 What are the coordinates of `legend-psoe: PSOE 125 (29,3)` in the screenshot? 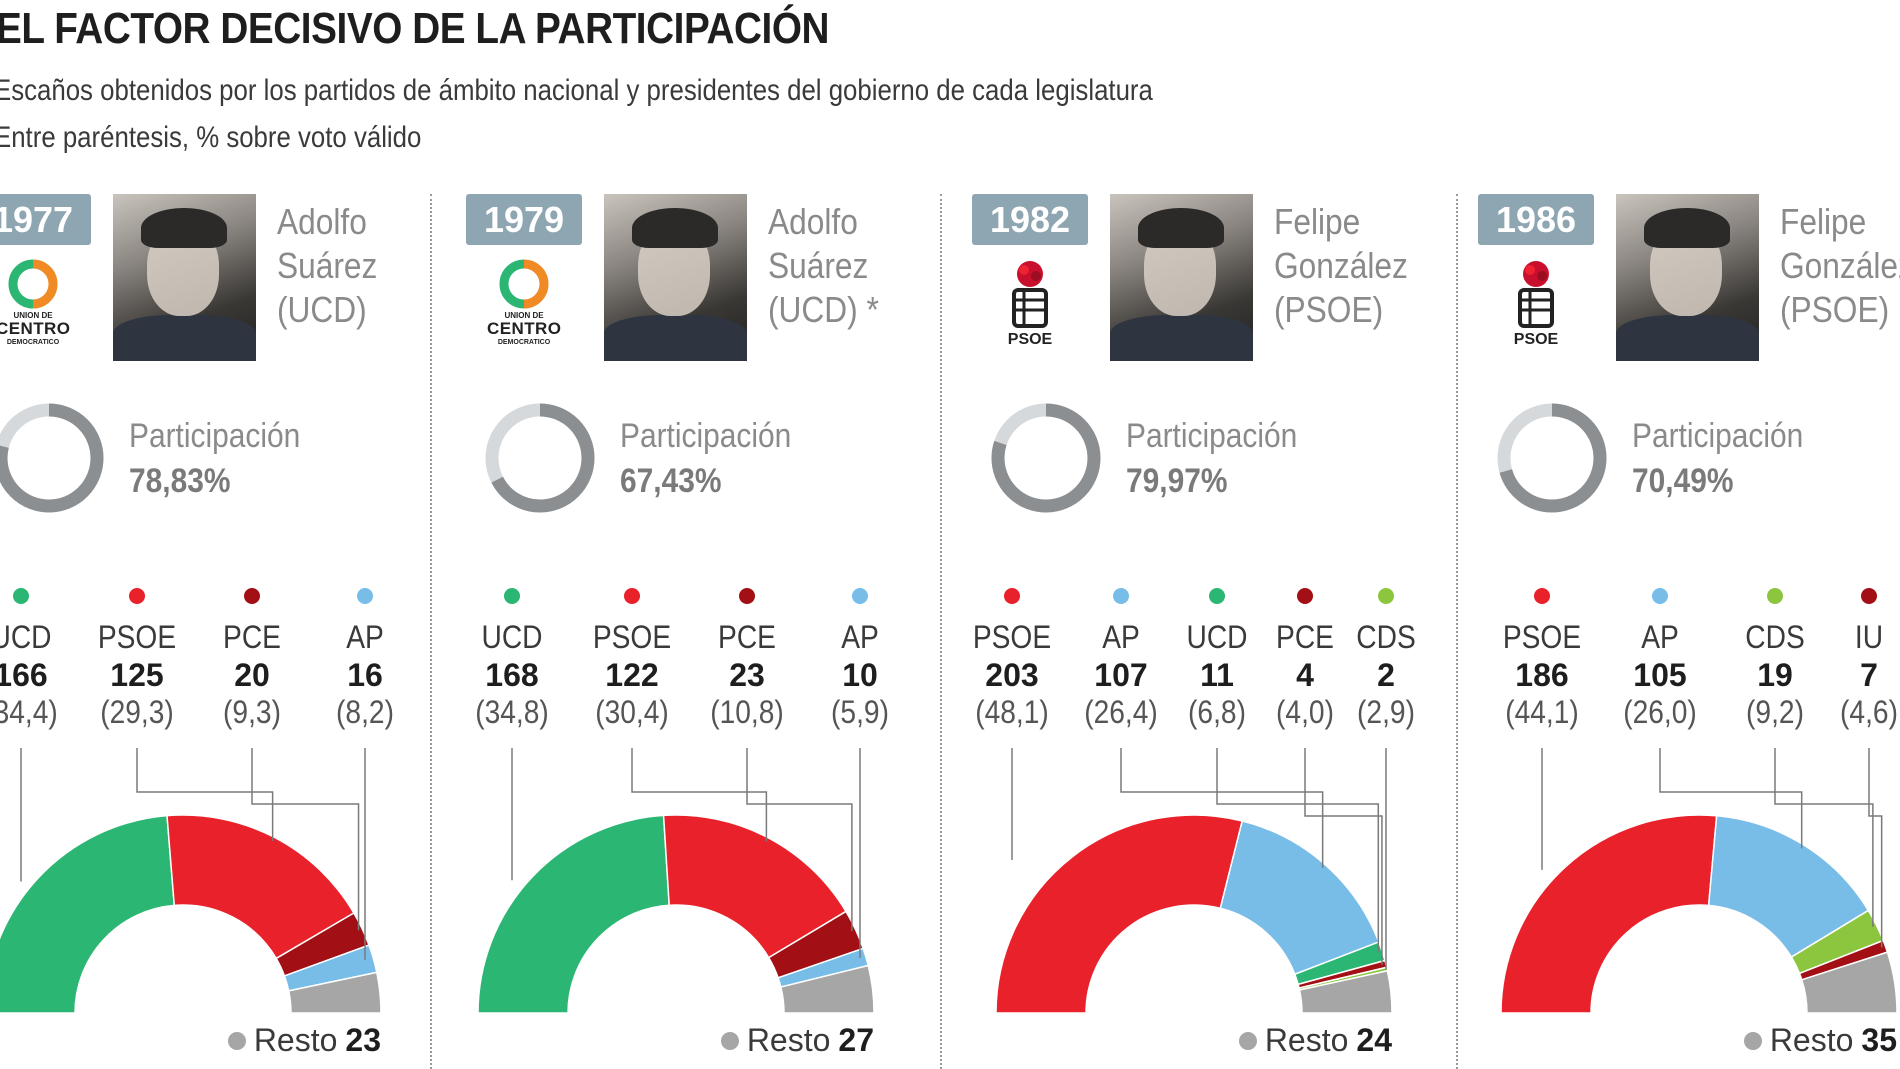 It's located at (137, 659).